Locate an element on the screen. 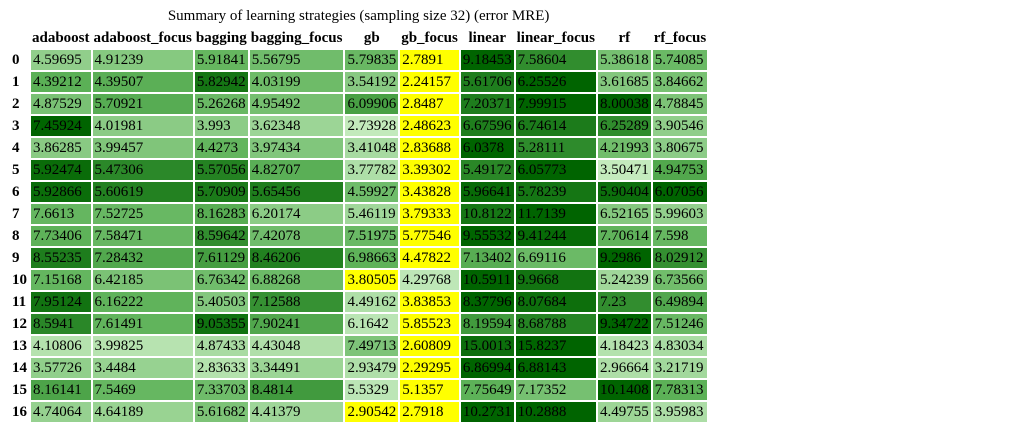  heatmap-cell: 5.77546 is located at coordinates (429, 236).